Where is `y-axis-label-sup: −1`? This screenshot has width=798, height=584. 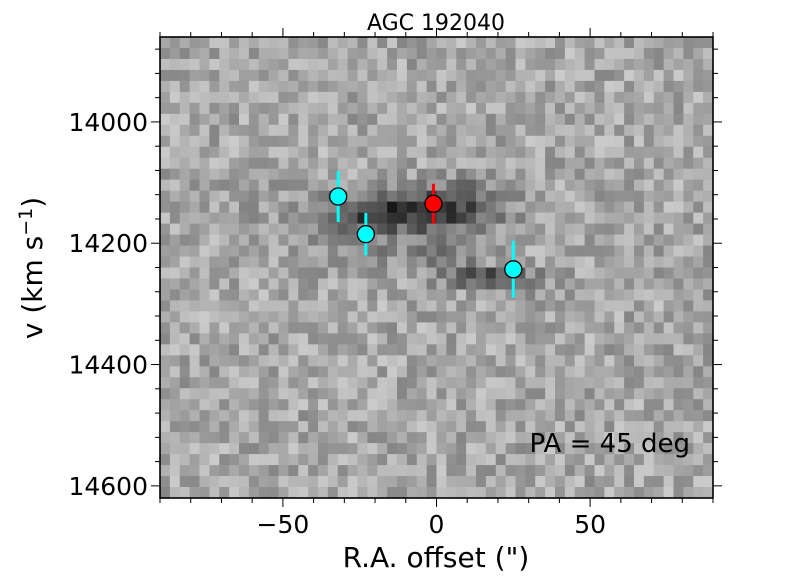 y-axis-label-sup: −1 is located at coordinates (26, 222).